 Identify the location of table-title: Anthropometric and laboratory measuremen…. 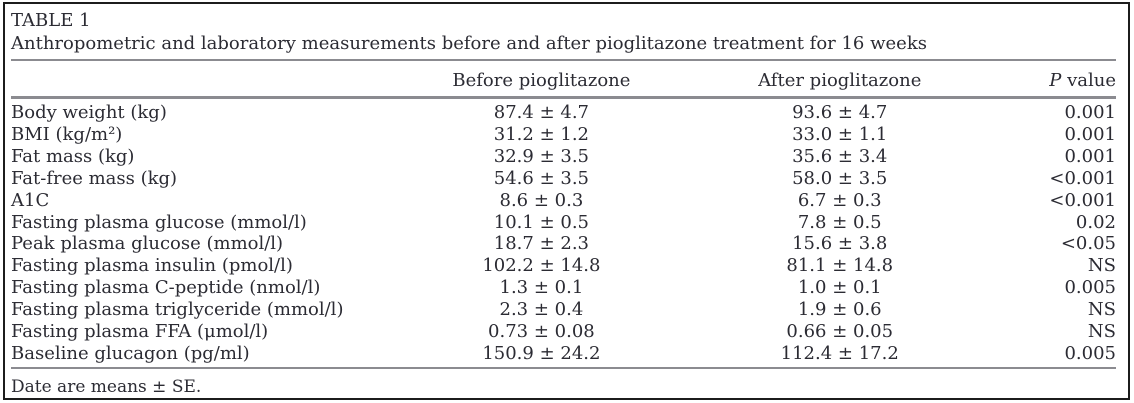
(469, 43).